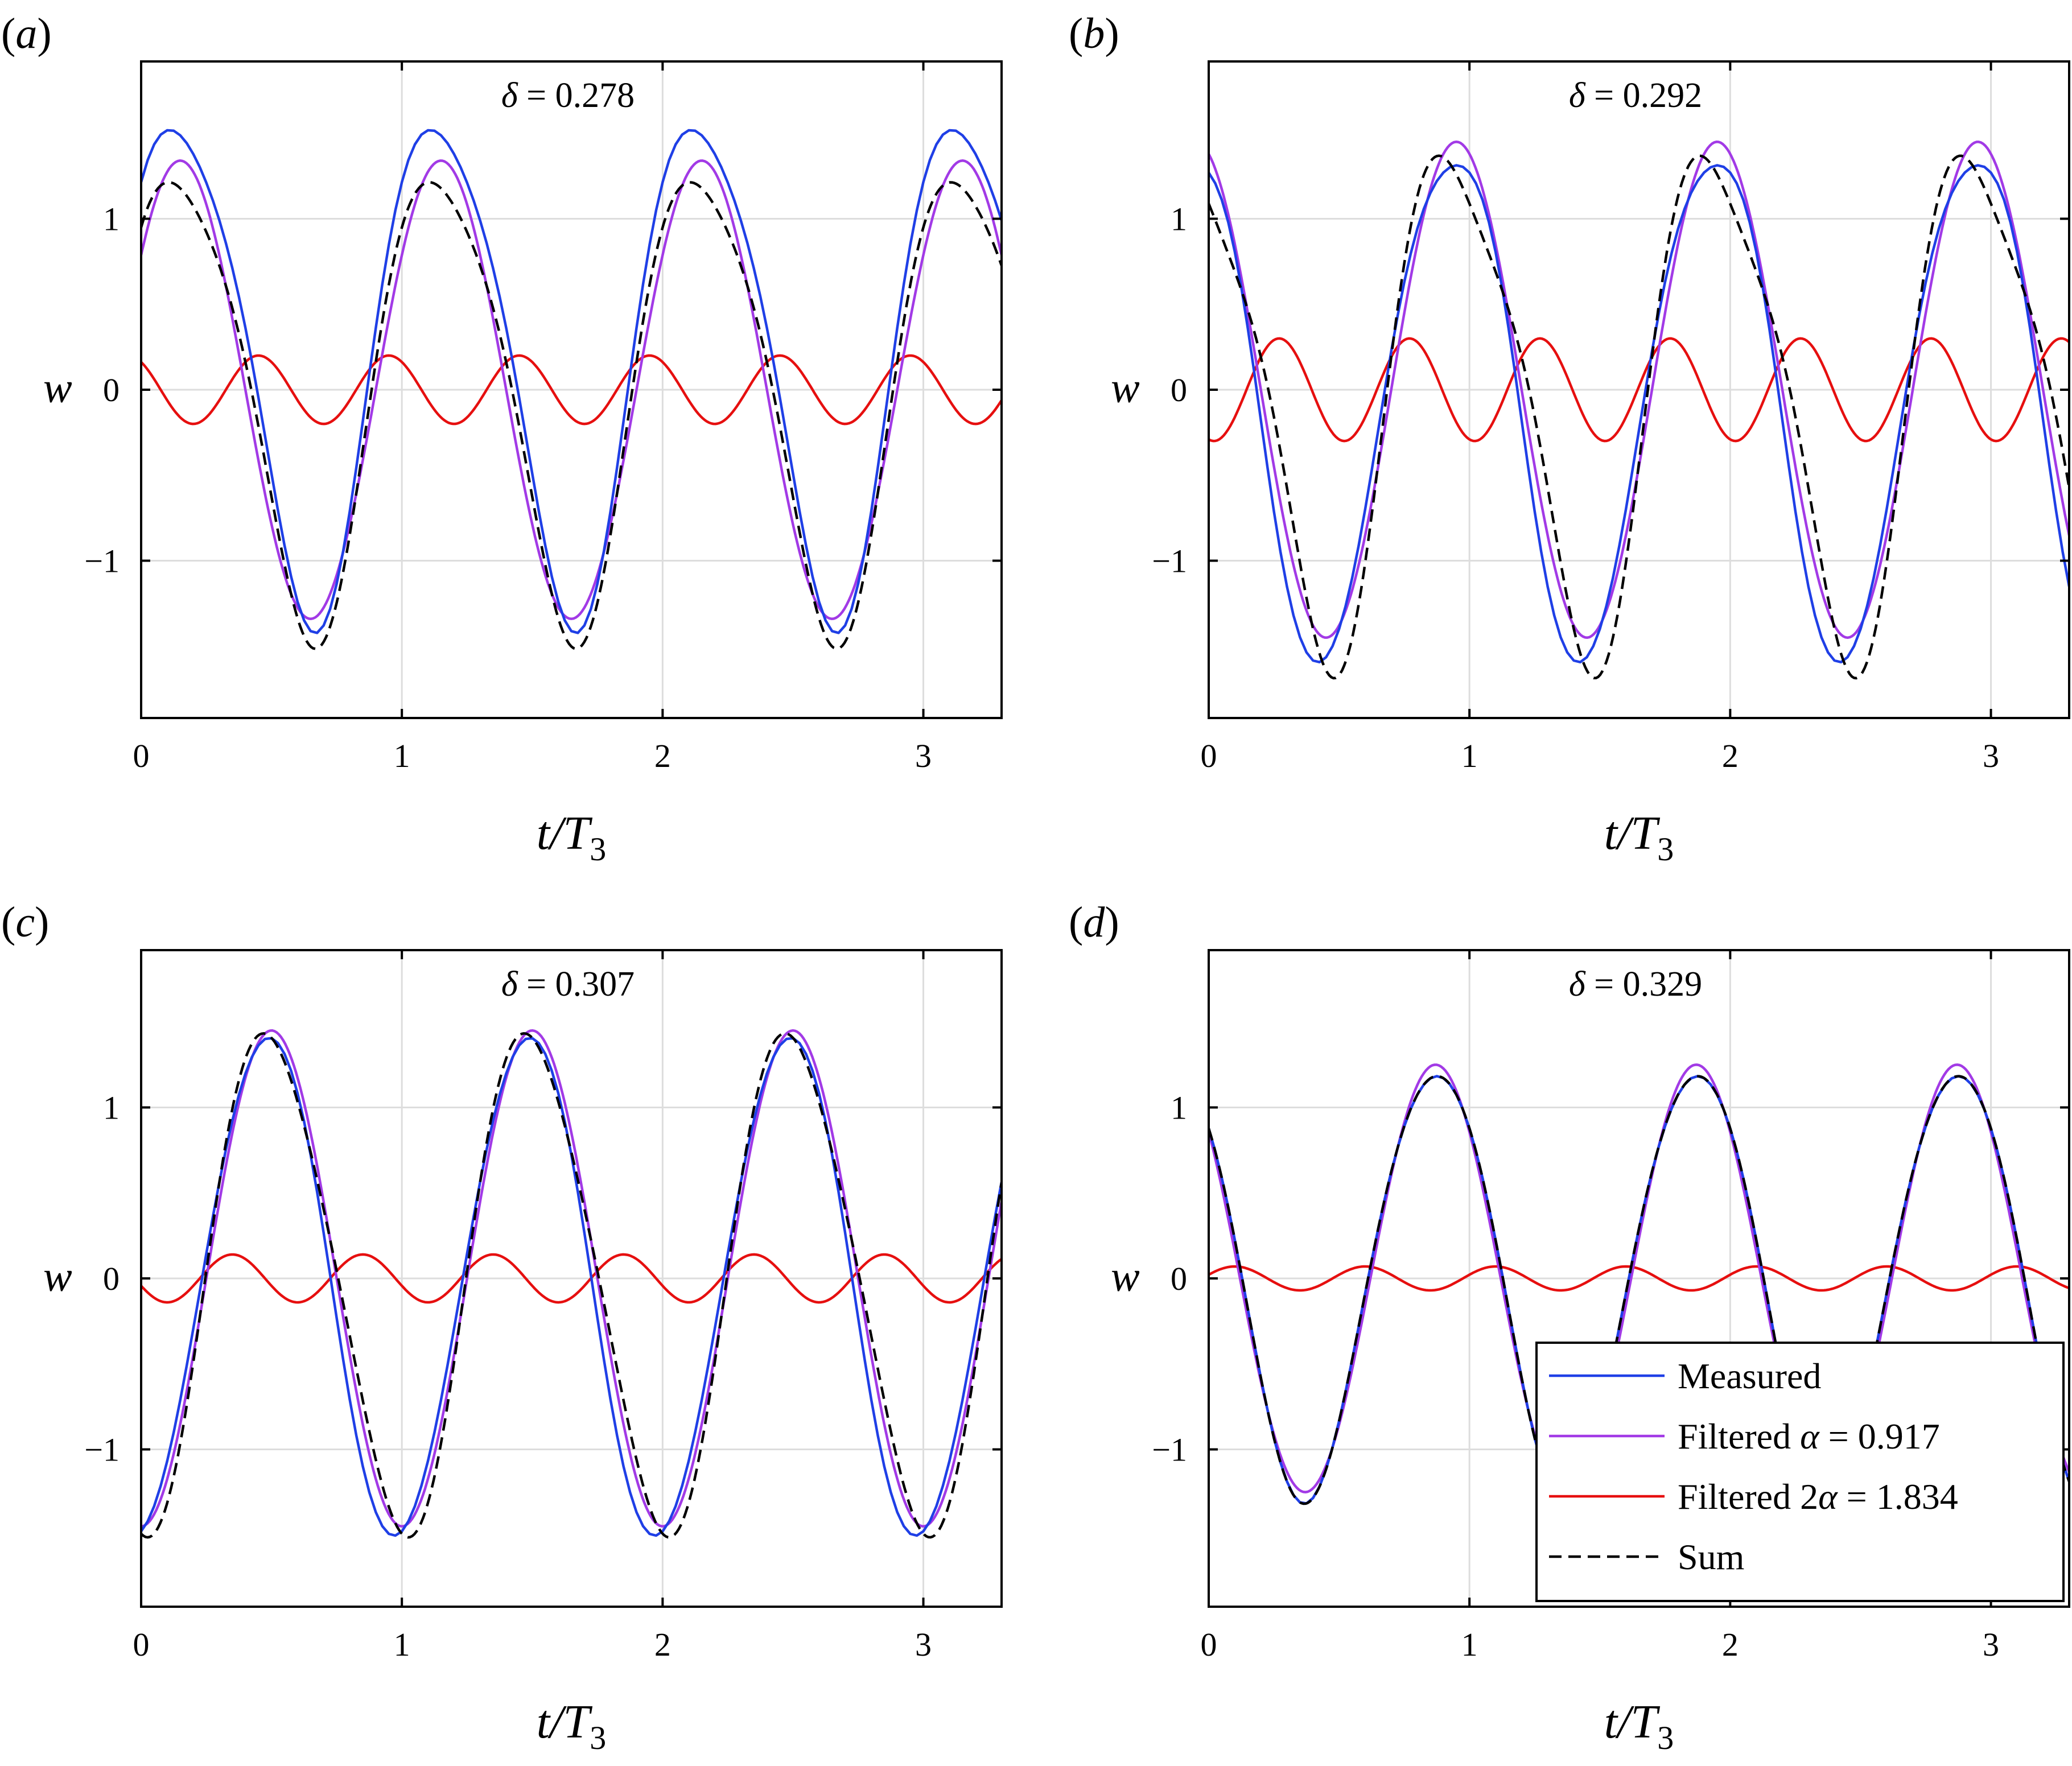  I want to click on panel-label: (a), so click(26, 33).